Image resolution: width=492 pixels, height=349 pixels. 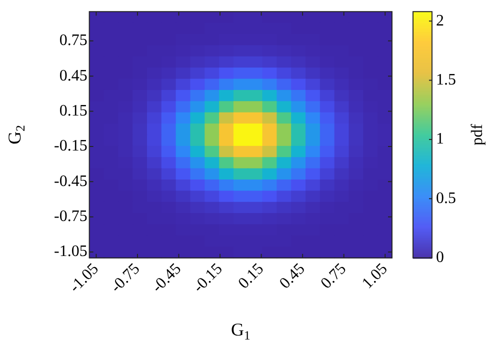 What do you see at coordinates (440, 139) in the screenshot?
I see `color-bar-label: 1` at bounding box center [440, 139].